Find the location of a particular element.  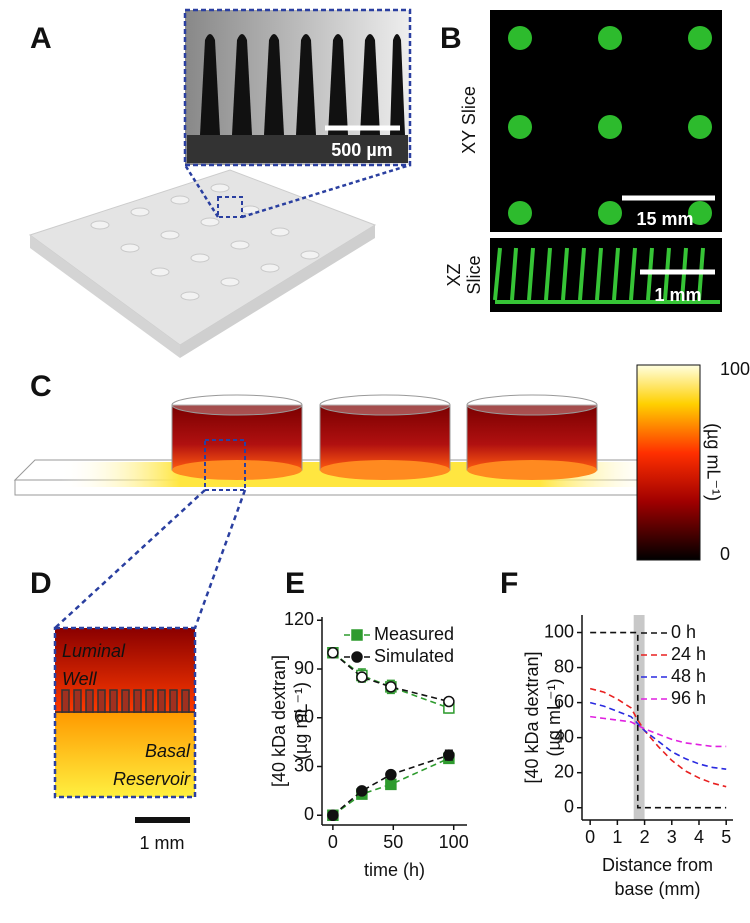

panel-d: D Luminal Well Basal Reservoir 1 mm is located at coordinates (113, 710).